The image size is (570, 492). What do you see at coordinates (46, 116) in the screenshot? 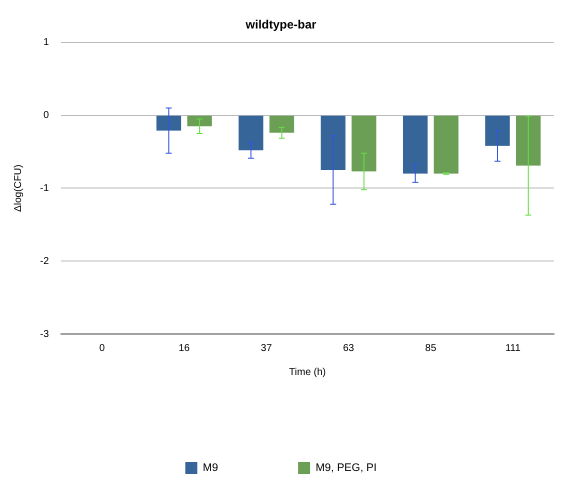
I see `y-tick-label: 0` at bounding box center [46, 116].